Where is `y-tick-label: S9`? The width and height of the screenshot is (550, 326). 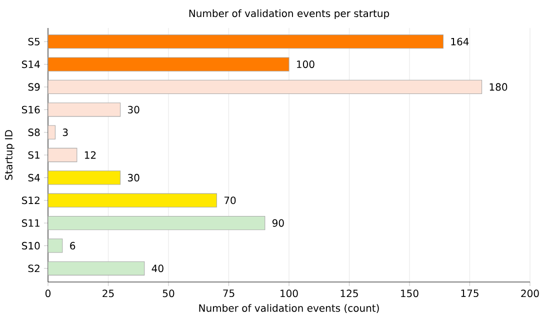
y-tick-label: S9 is located at coordinates (34, 87).